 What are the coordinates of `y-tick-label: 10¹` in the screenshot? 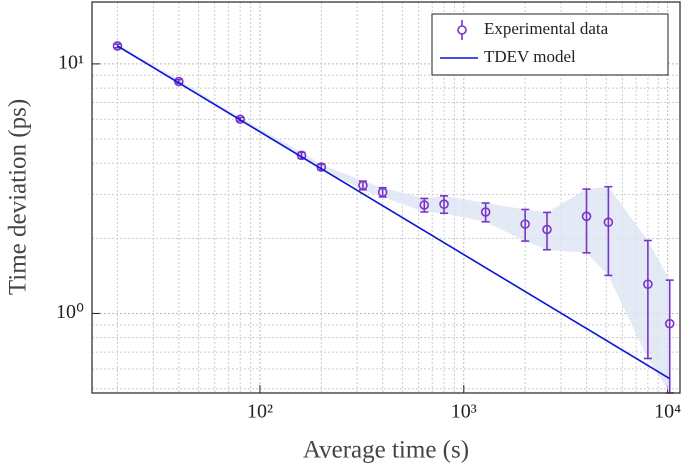 It's located at (71, 62).